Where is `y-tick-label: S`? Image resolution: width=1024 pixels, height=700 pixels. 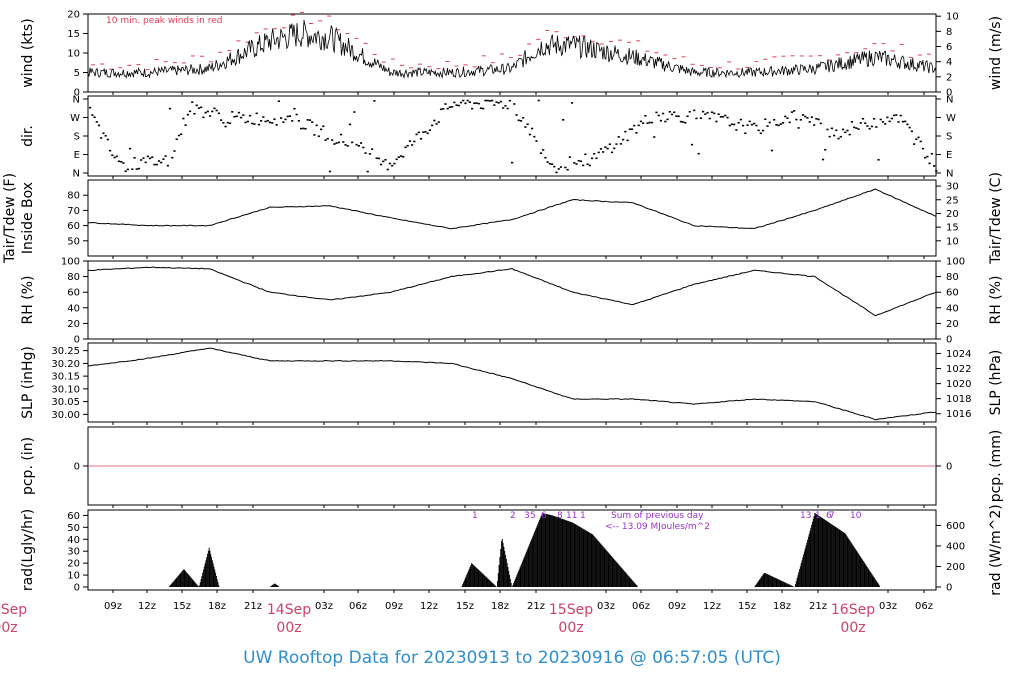 y-tick-label: S is located at coordinates (77, 137).